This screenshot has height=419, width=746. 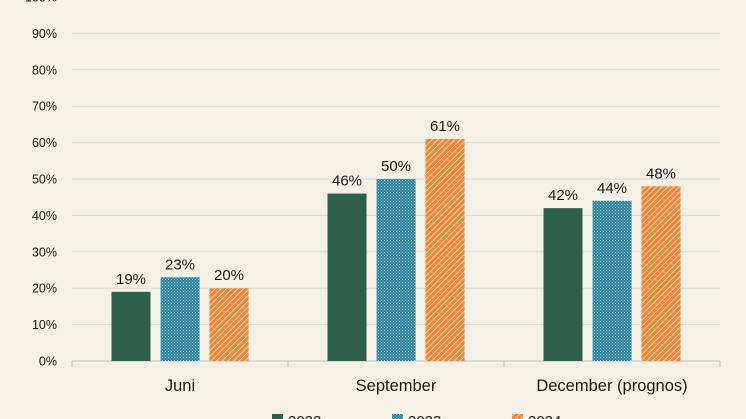 What do you see at coordinates (44, 34) in the screenshot?
I see `y-tick-label: 90%` at bounding box center [44, 34].